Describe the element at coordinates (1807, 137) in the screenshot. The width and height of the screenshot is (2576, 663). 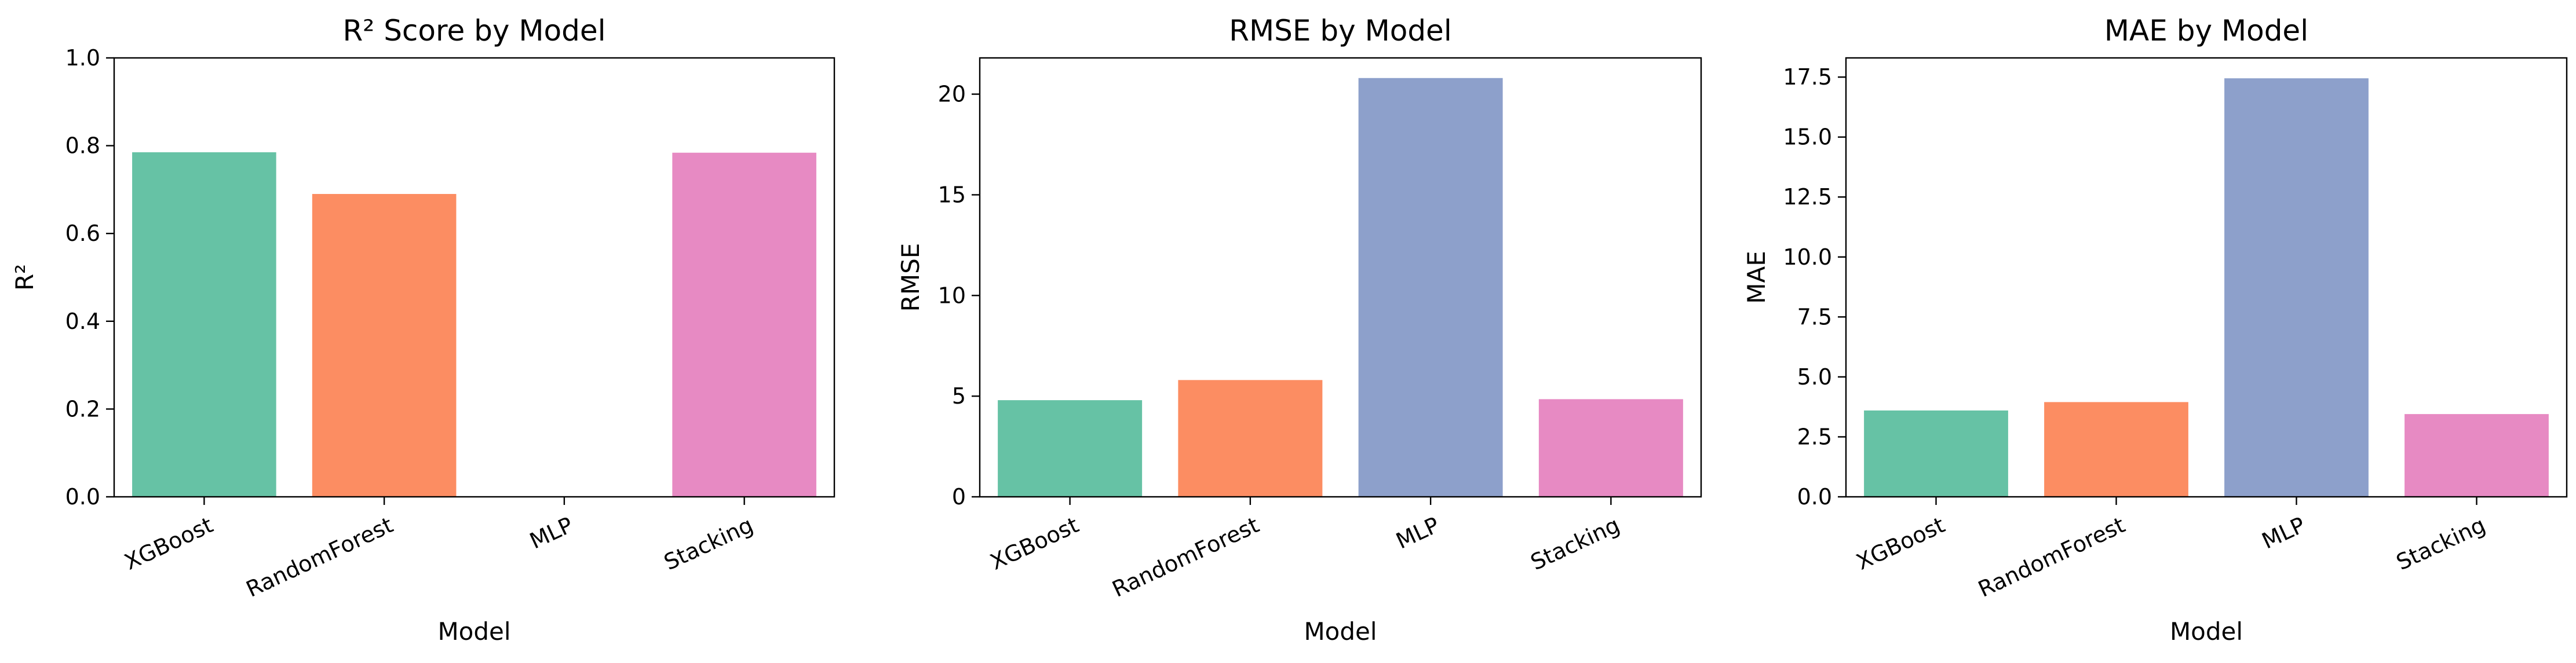
I see `y-tick-label: 15.0` at that location.